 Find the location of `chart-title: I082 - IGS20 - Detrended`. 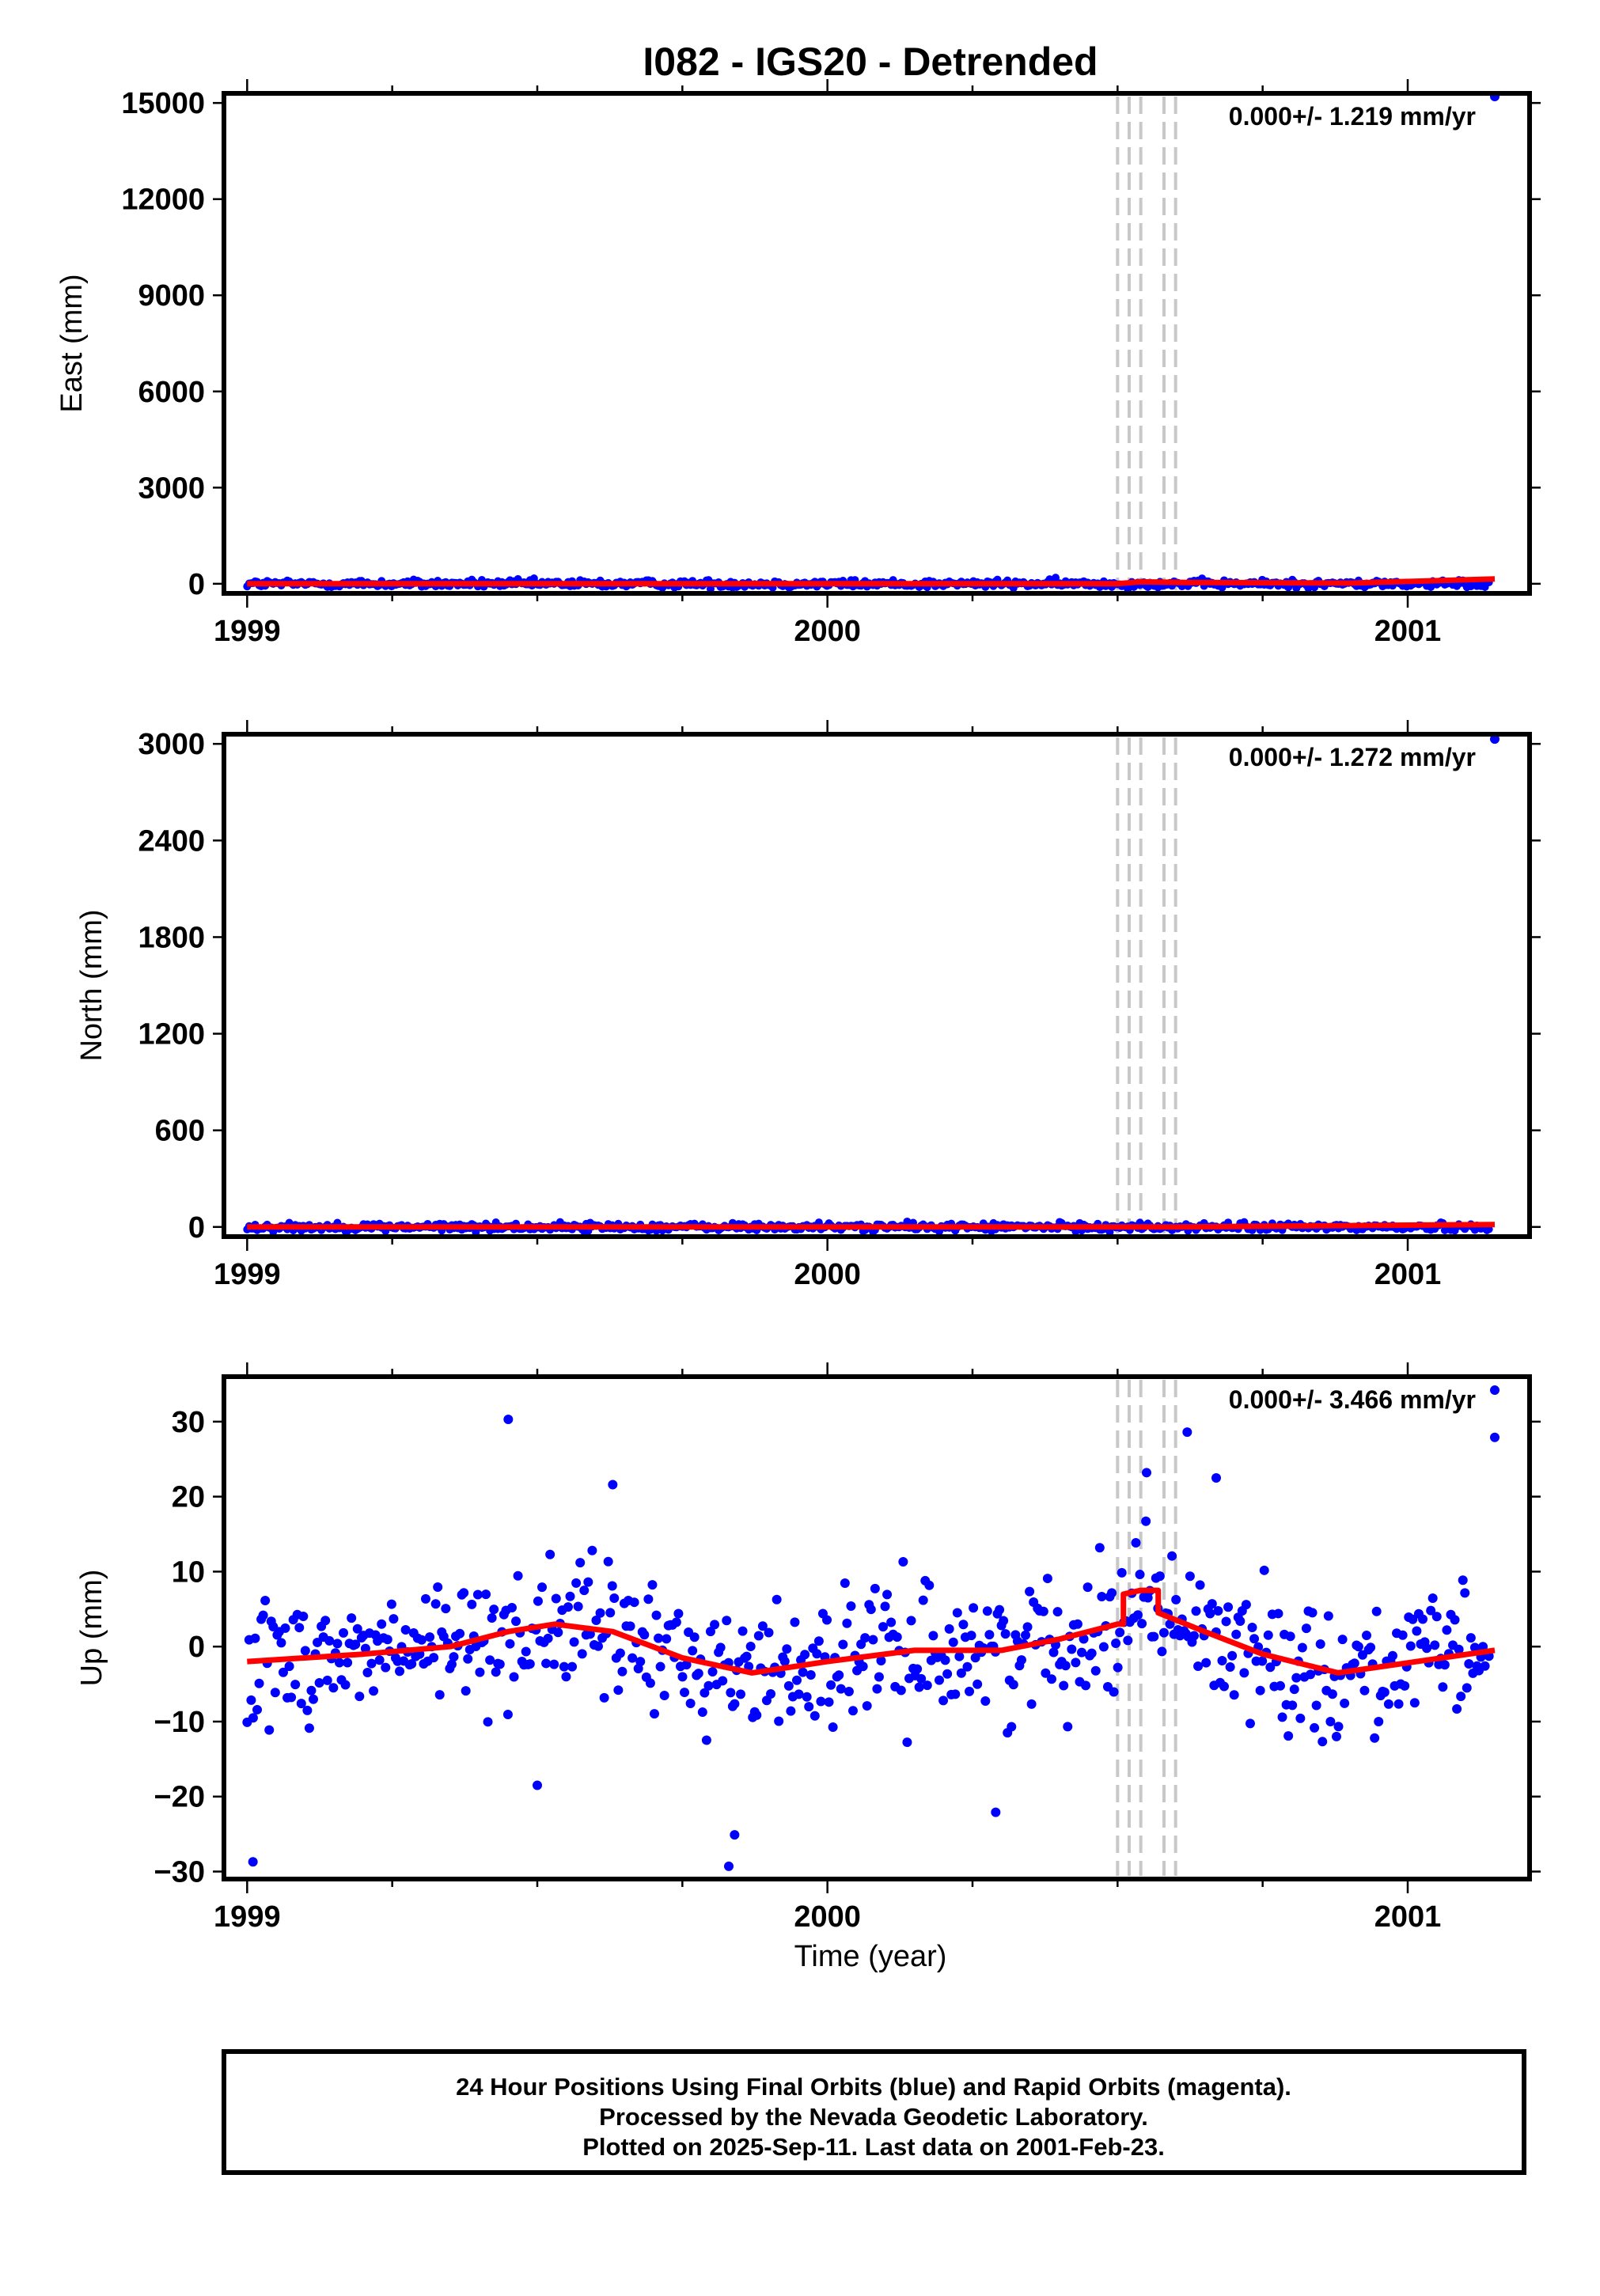

chart-title: I082 - IGS20 - Detrended is located at coordinates (870, 62).